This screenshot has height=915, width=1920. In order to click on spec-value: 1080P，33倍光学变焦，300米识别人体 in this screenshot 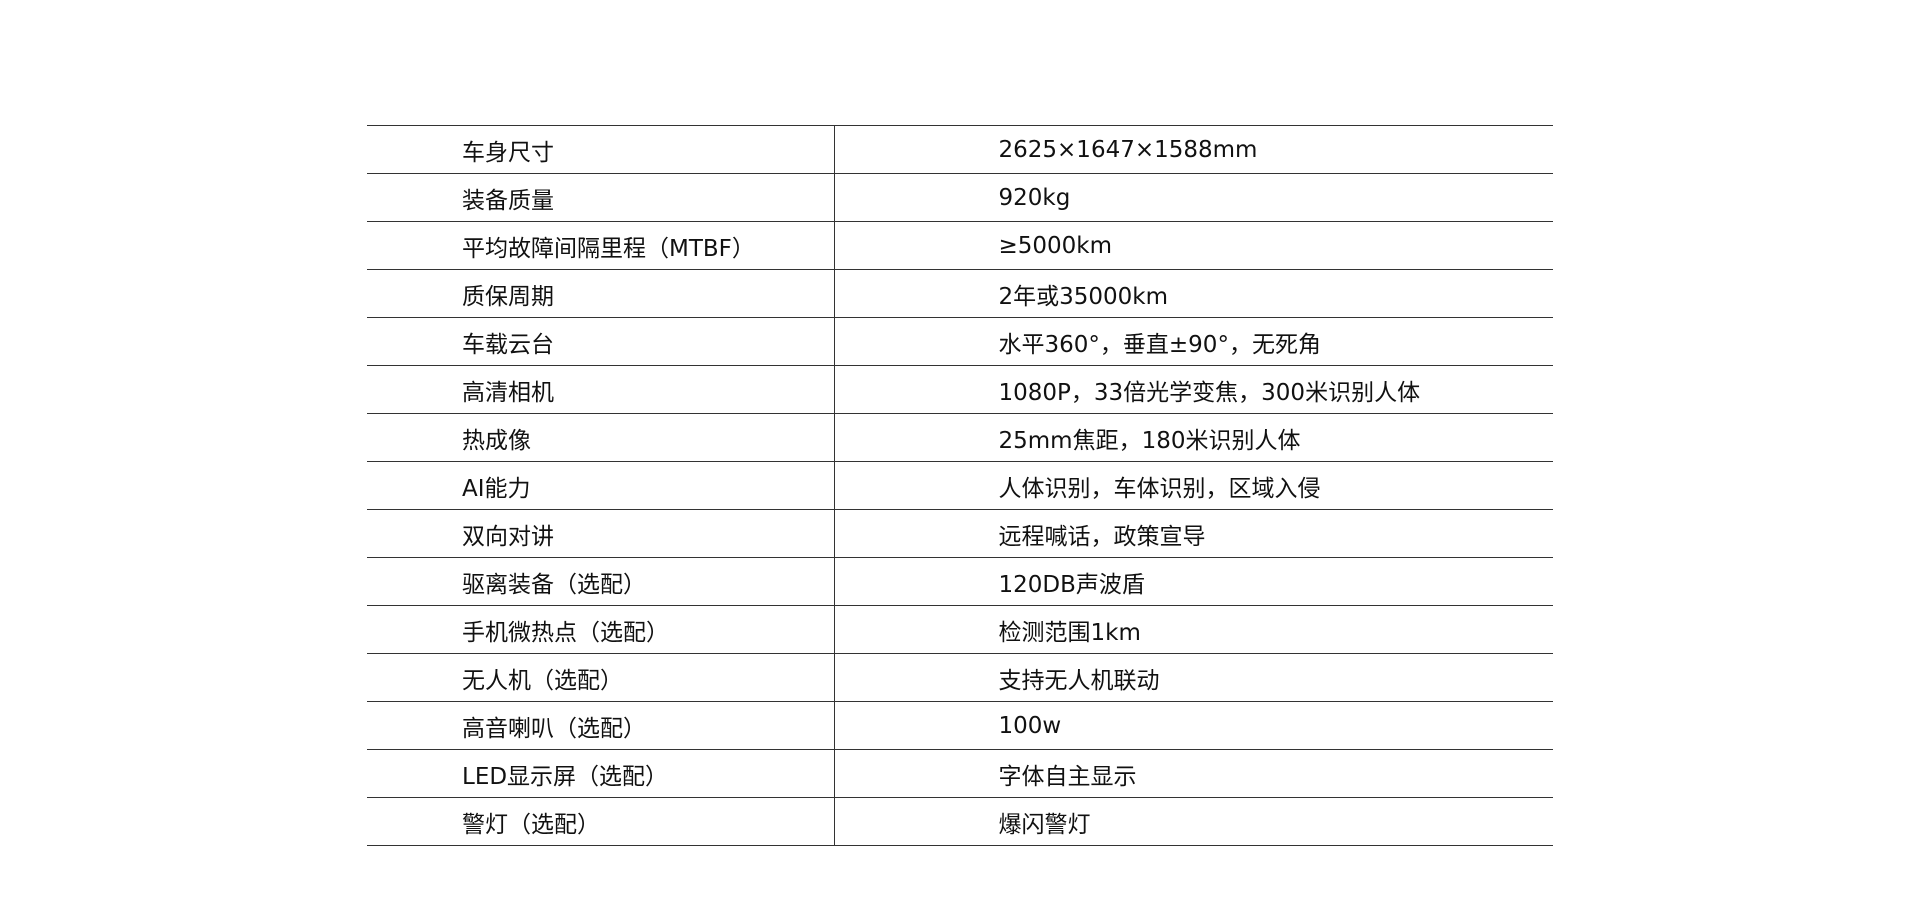, I will do `click(1193, 389)`.